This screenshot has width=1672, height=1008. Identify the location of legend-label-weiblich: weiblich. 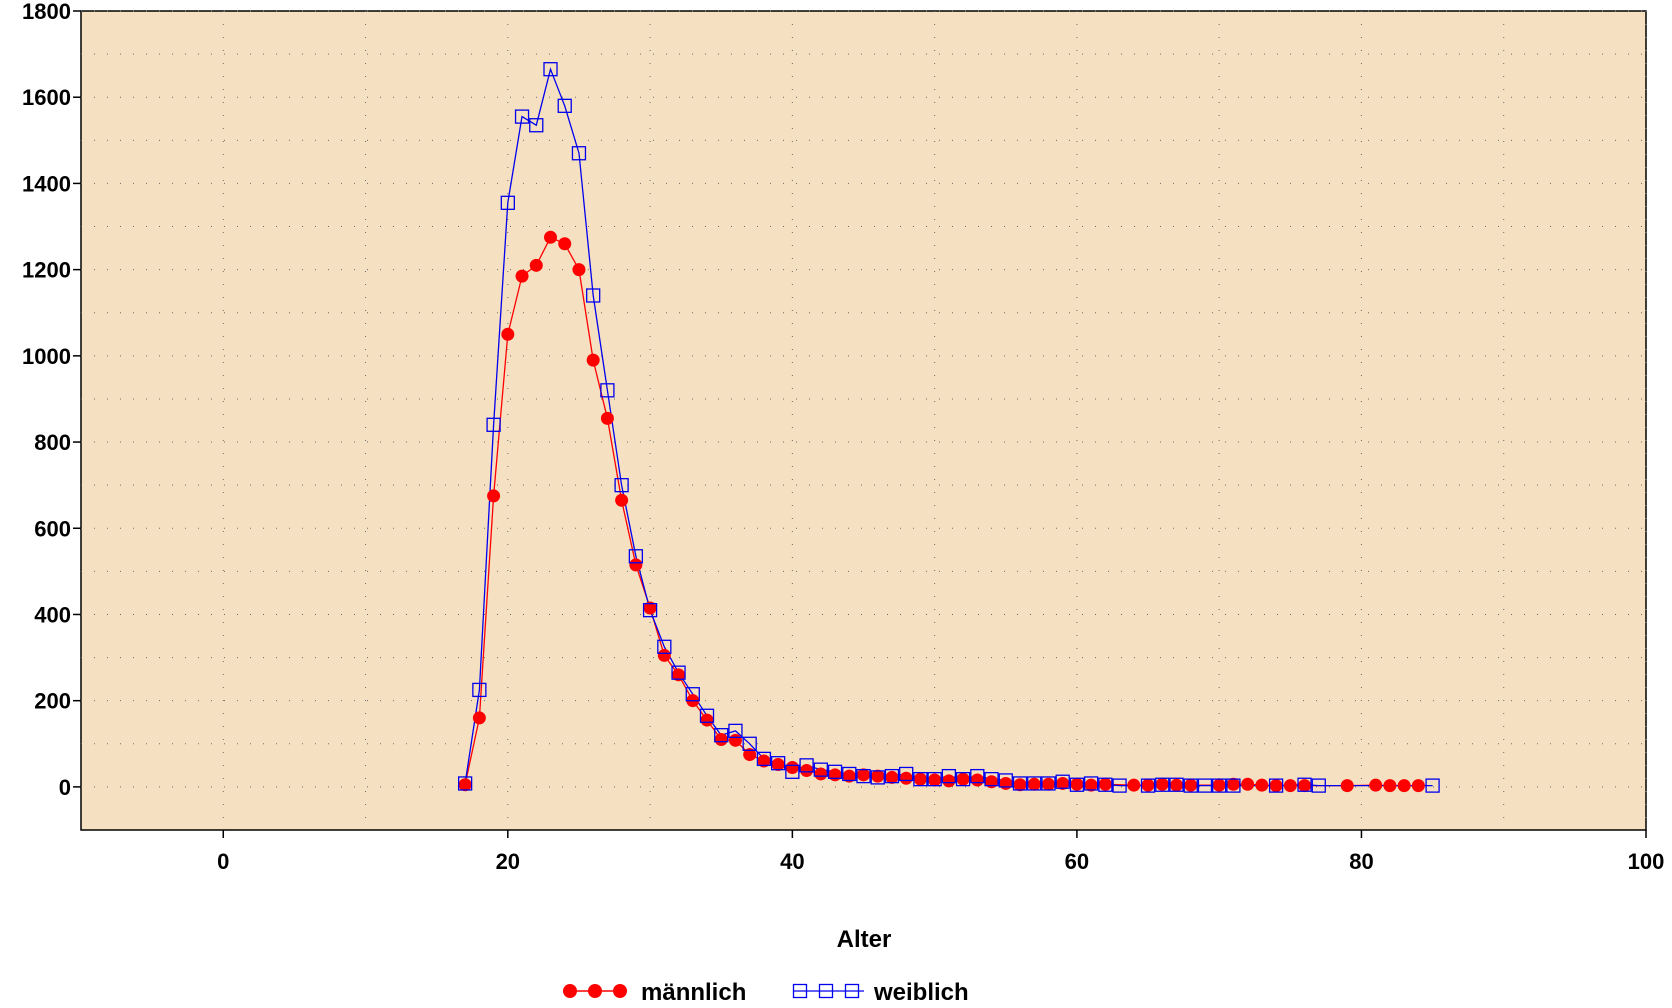
(921, 992).